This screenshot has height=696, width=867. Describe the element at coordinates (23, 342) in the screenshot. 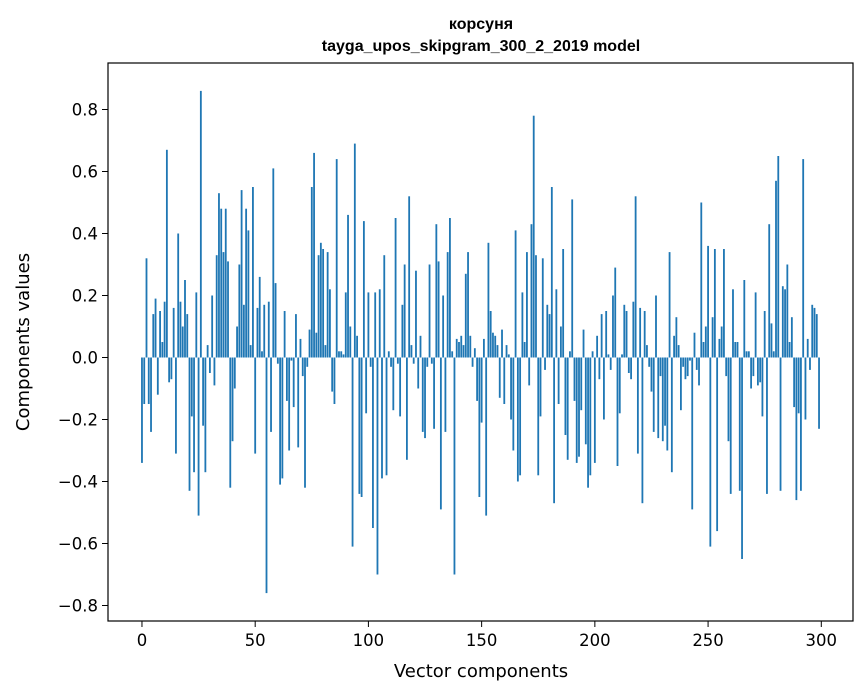

I see `y-axis-label: Components values` at that location.